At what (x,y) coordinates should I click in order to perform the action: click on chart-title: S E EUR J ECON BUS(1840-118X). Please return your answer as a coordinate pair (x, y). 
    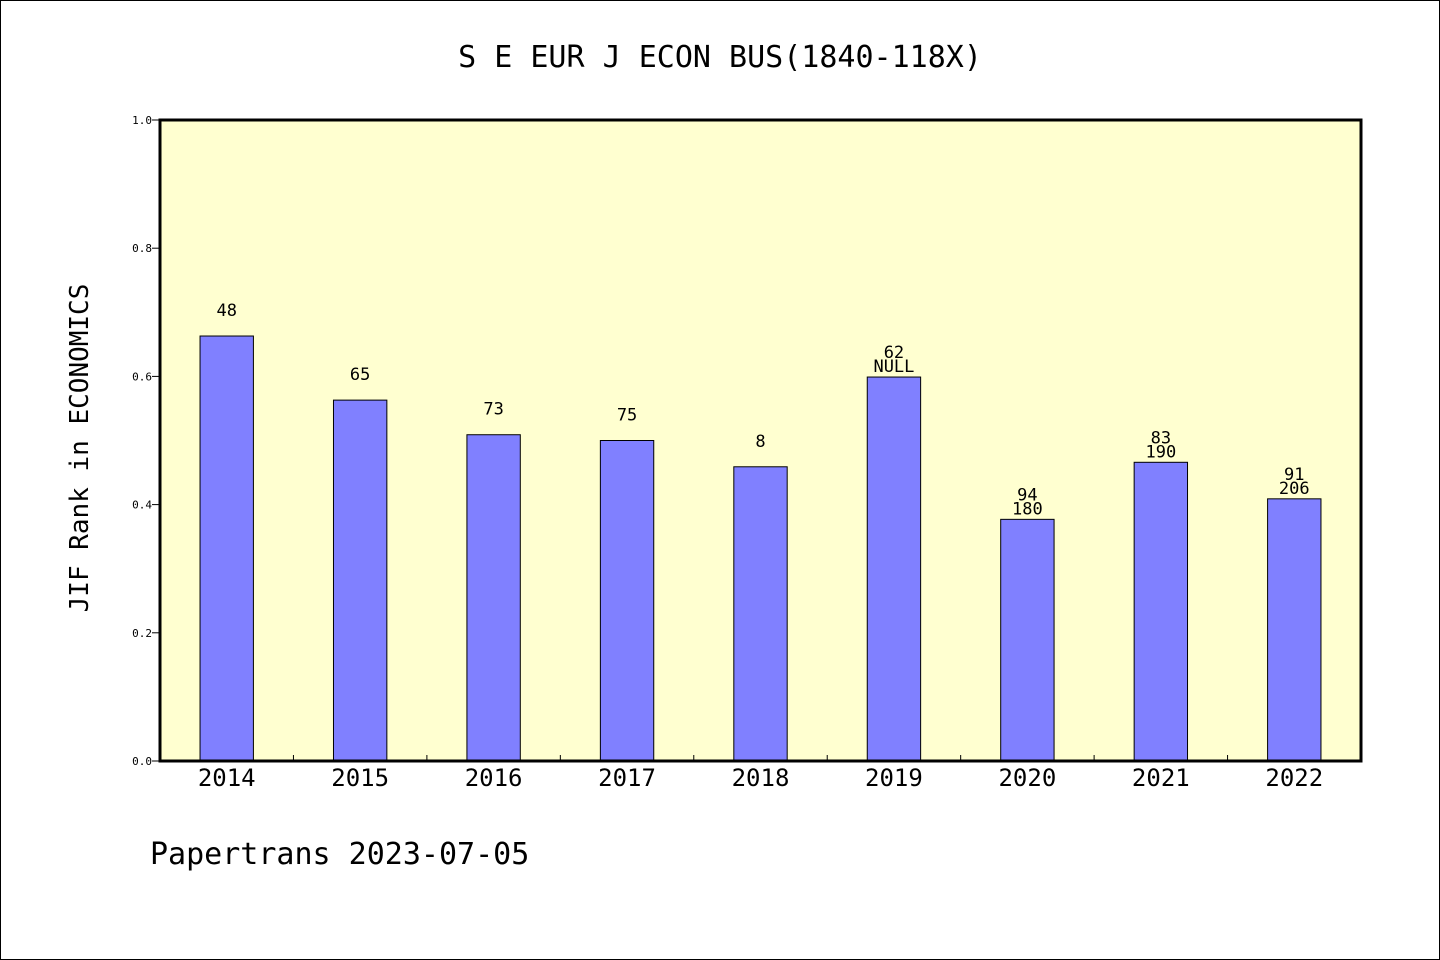
    Looking at the image, I should click on (720, 57).